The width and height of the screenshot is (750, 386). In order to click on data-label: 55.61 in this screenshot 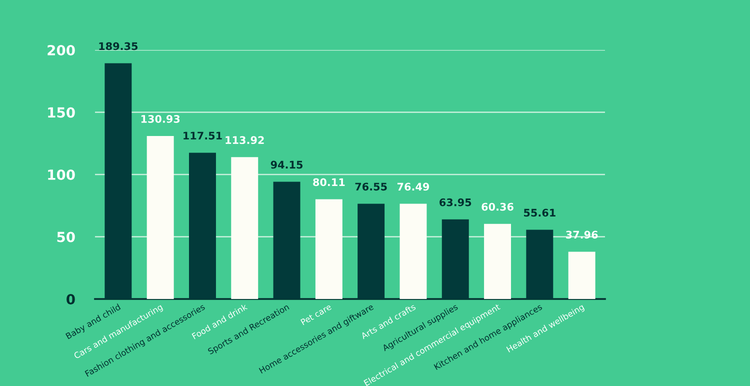, I will do `click(540, 212)`.